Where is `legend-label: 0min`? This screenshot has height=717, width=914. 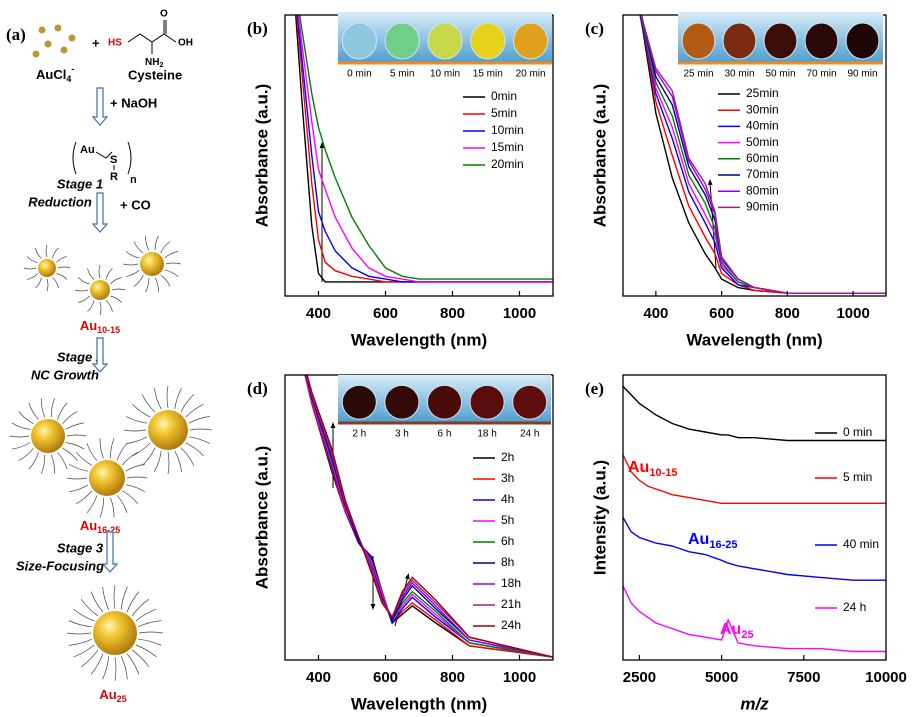
legend-label: 0min is located at coordinates (504, 96).